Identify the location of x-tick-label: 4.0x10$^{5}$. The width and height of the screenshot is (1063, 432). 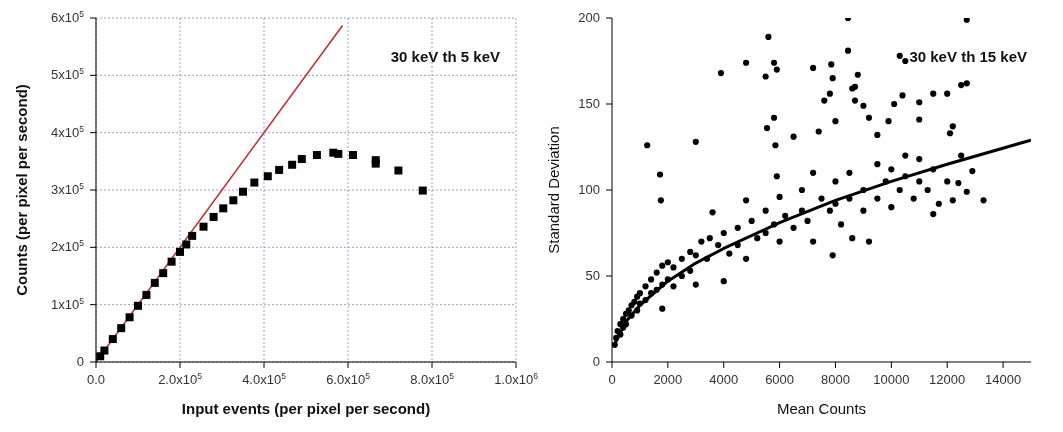
(264, 379).